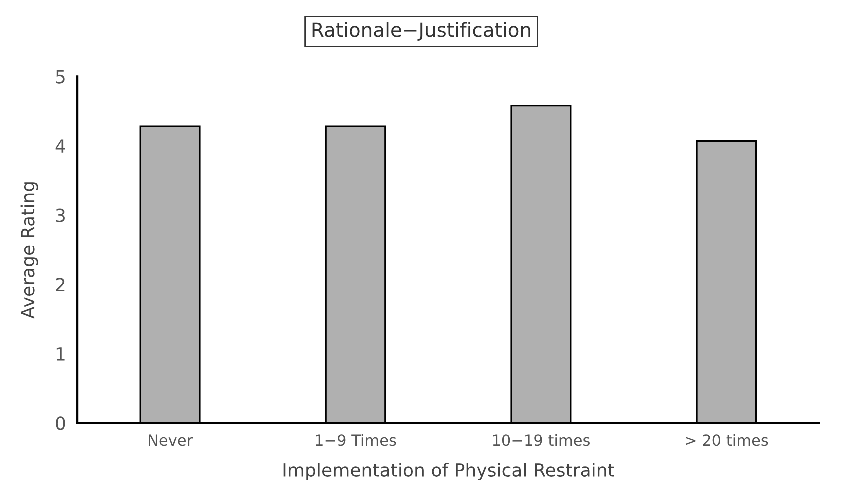 The height and width of the screenshot is (495, 843). What do you see at coordinates (61, 146) in the screenshot?
I see `y-tick-label: 4` at bounding box center [61, 146].